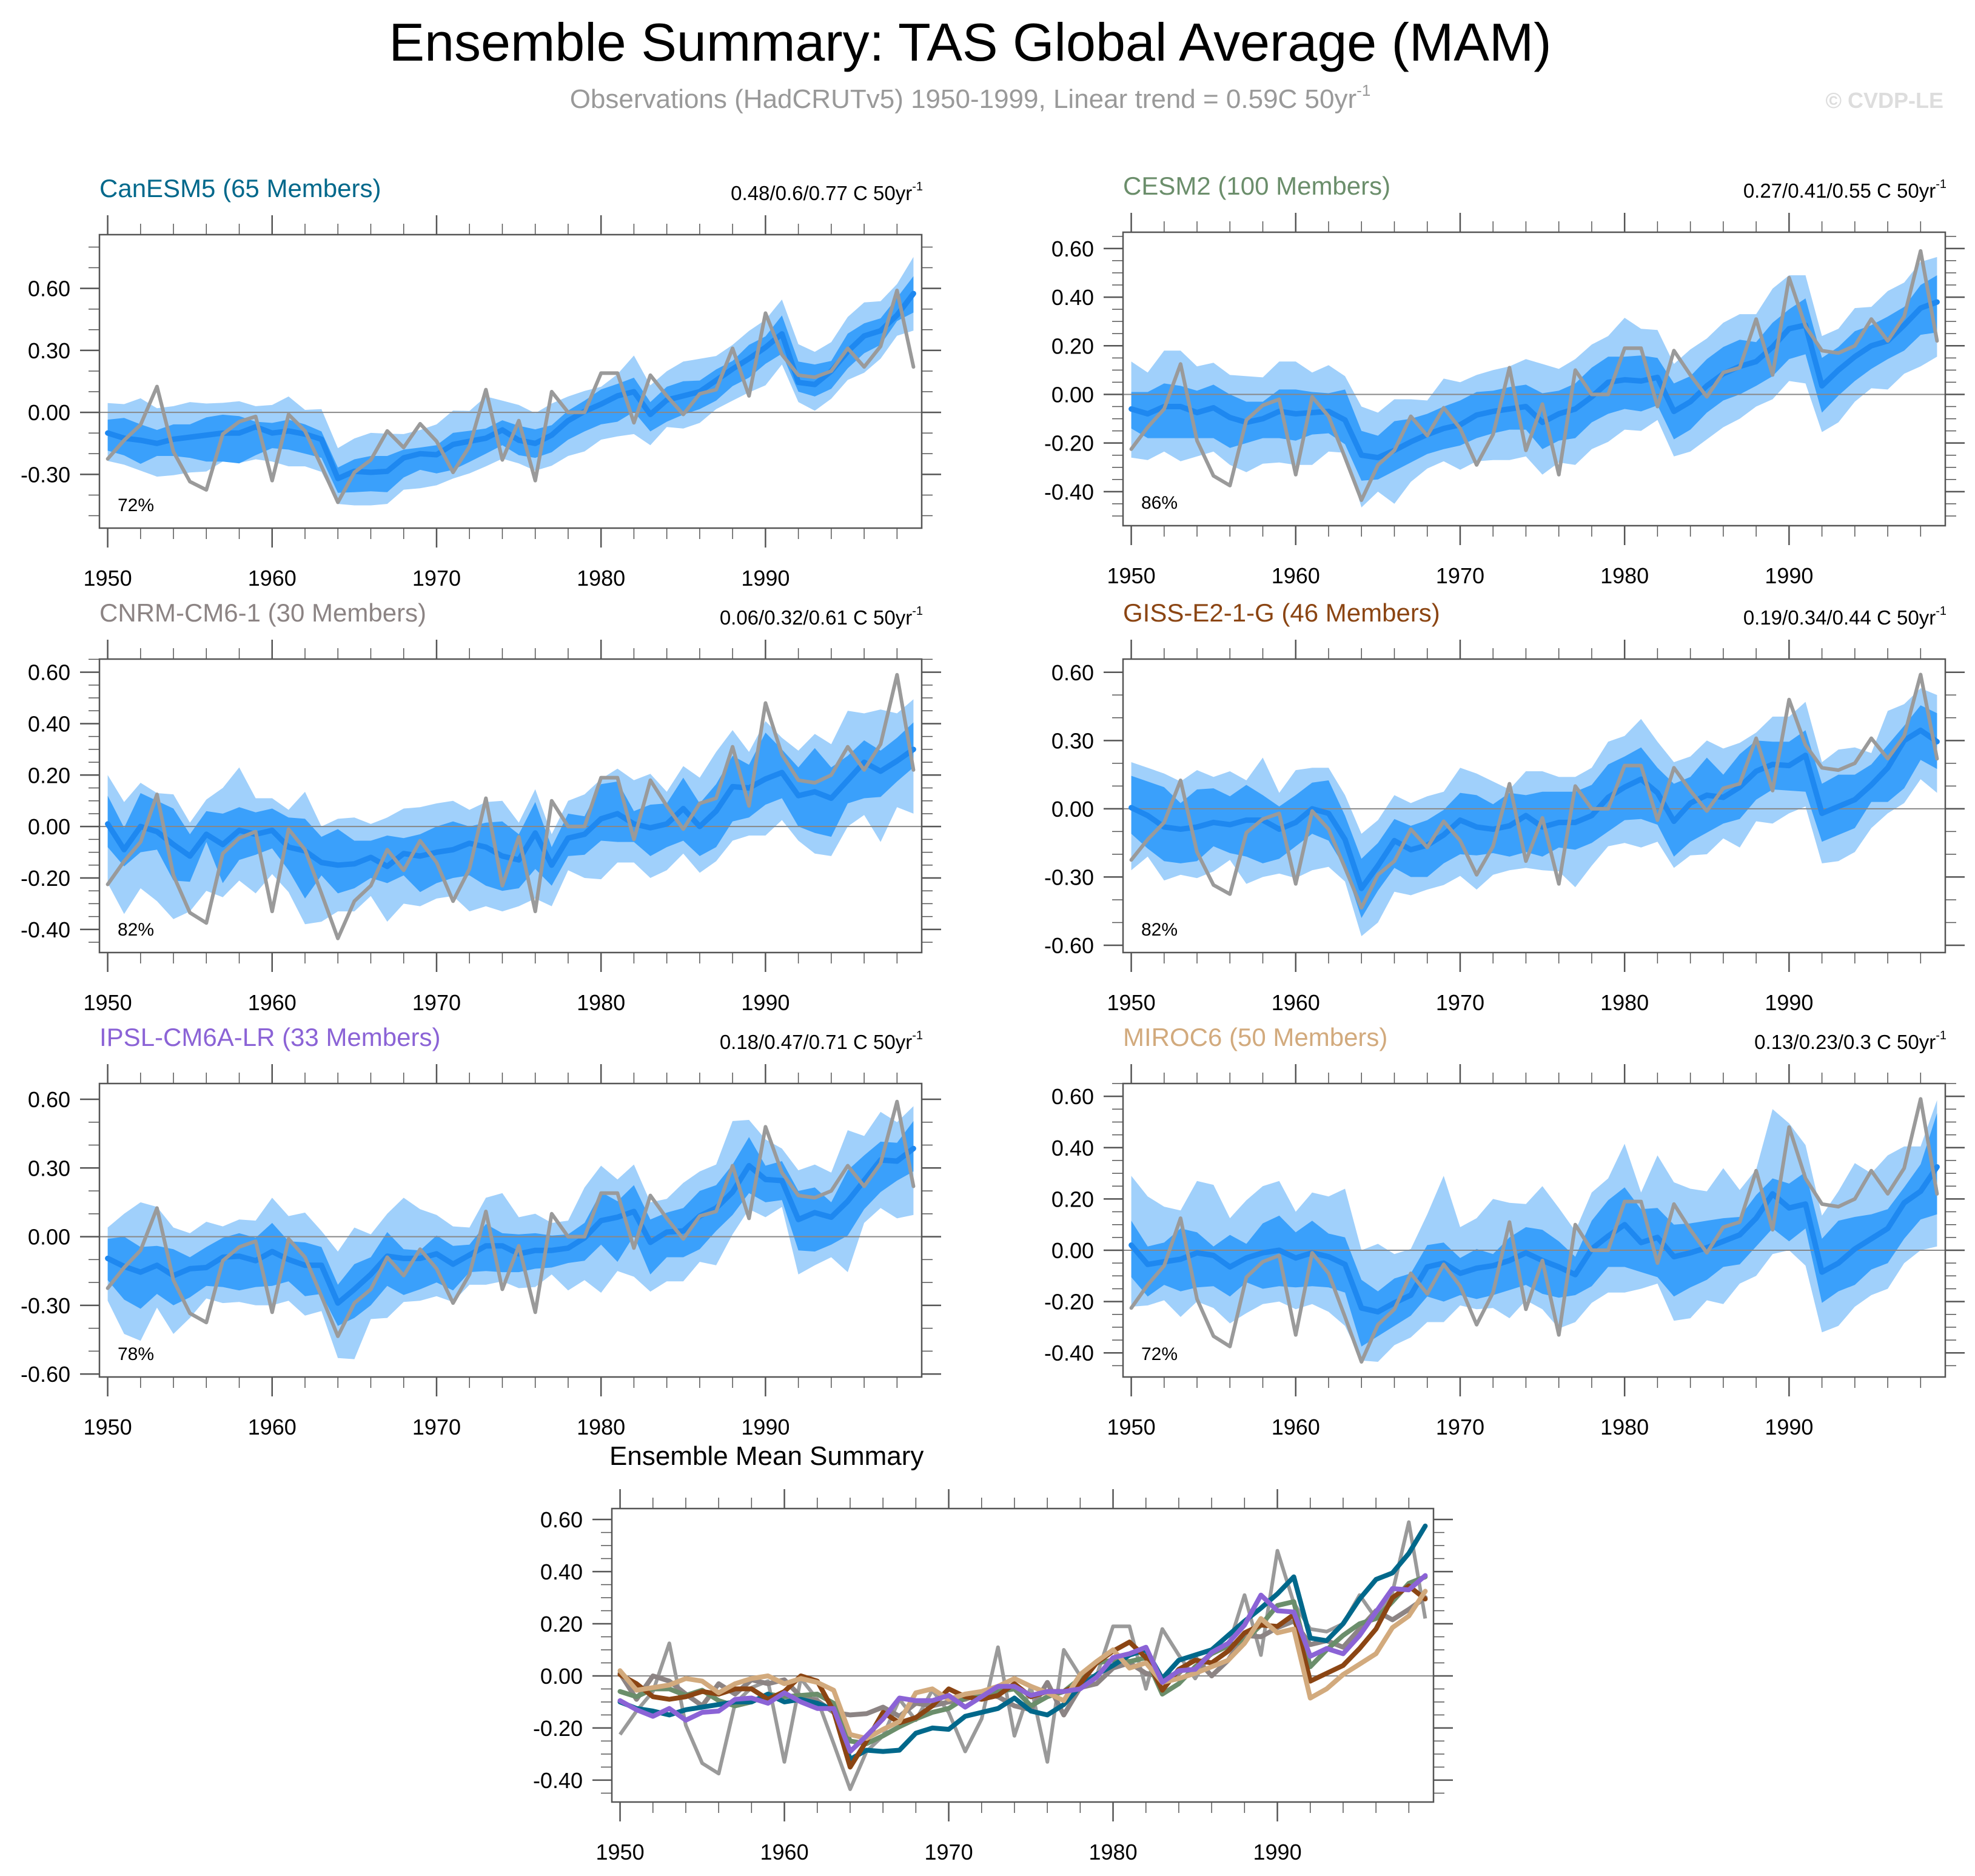  Describe the element at coordinates (1845, 1042) in the screenshot. I see `trend-text: 0.13/0.23/0.3 C 50yr` at that location.